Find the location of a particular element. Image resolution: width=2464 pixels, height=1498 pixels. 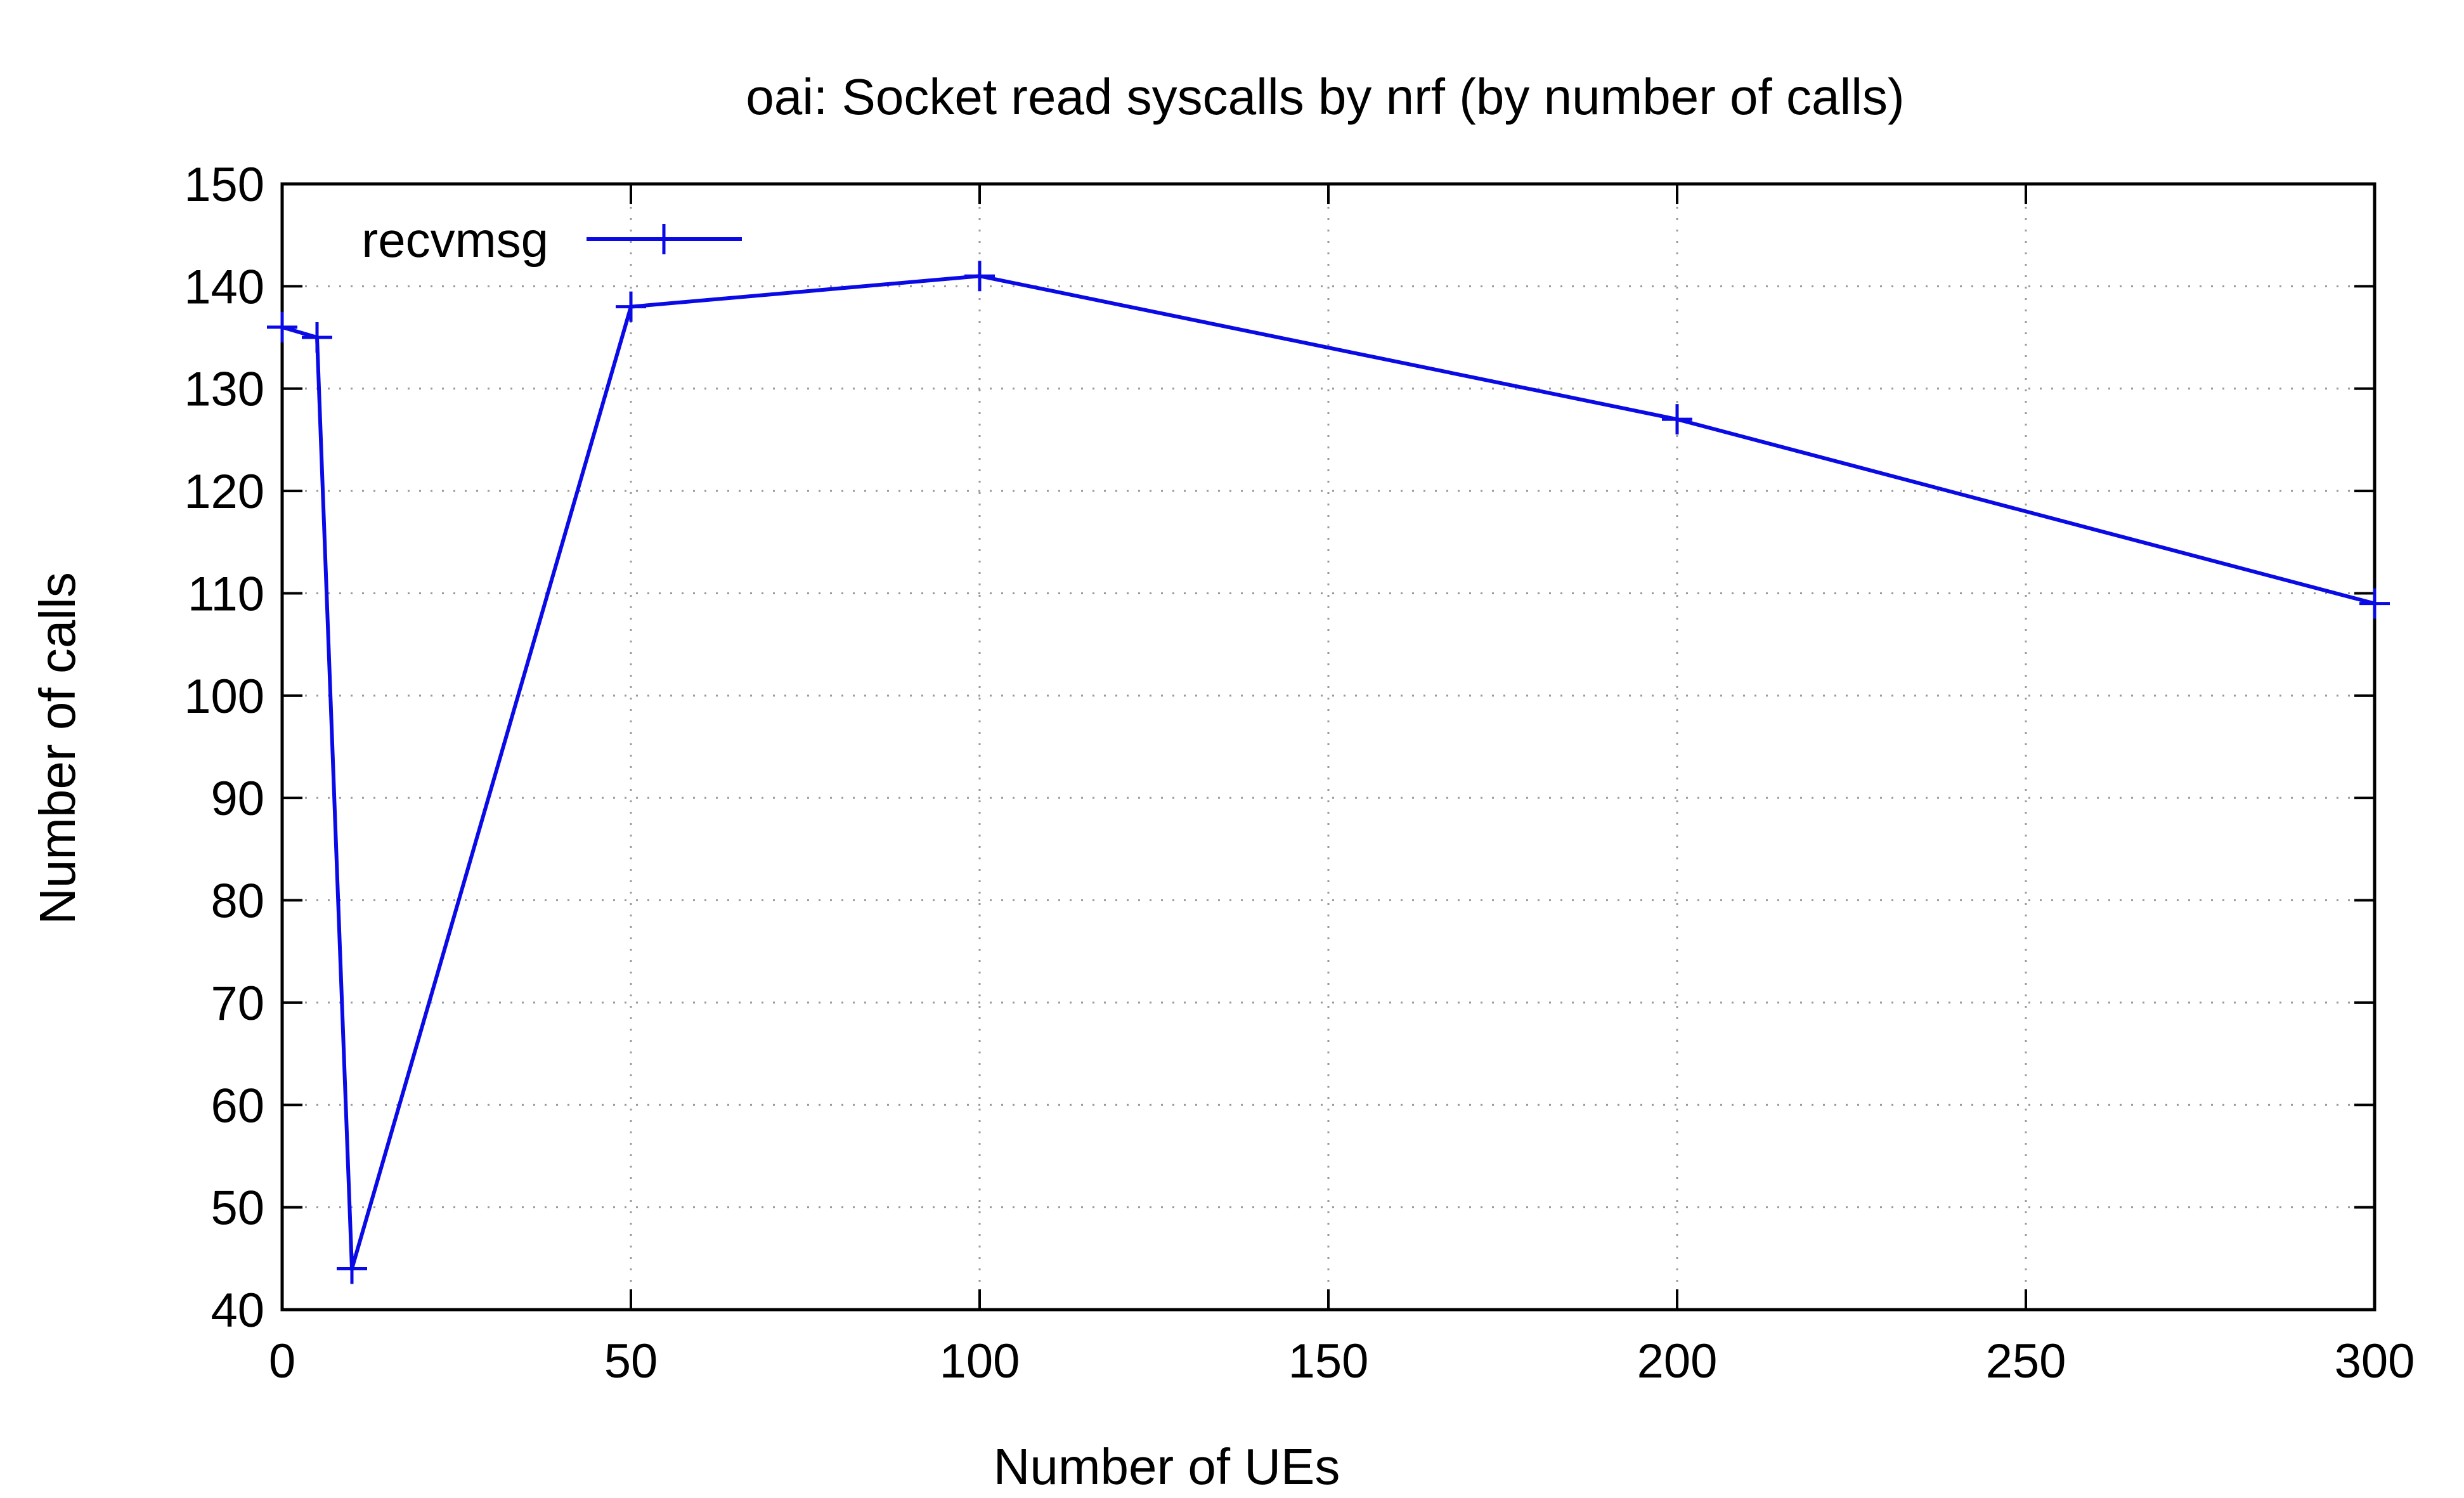

y-tick-label: 90 is located at coordinates (237, 799).